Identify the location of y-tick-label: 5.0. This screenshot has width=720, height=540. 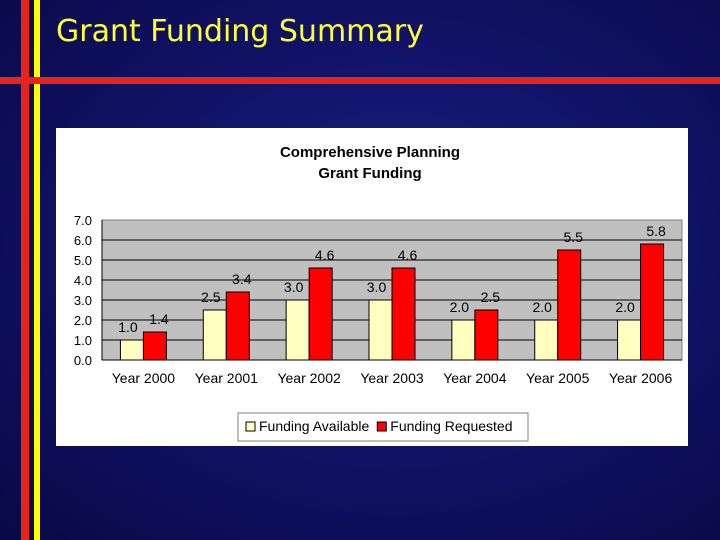
(83, 260).